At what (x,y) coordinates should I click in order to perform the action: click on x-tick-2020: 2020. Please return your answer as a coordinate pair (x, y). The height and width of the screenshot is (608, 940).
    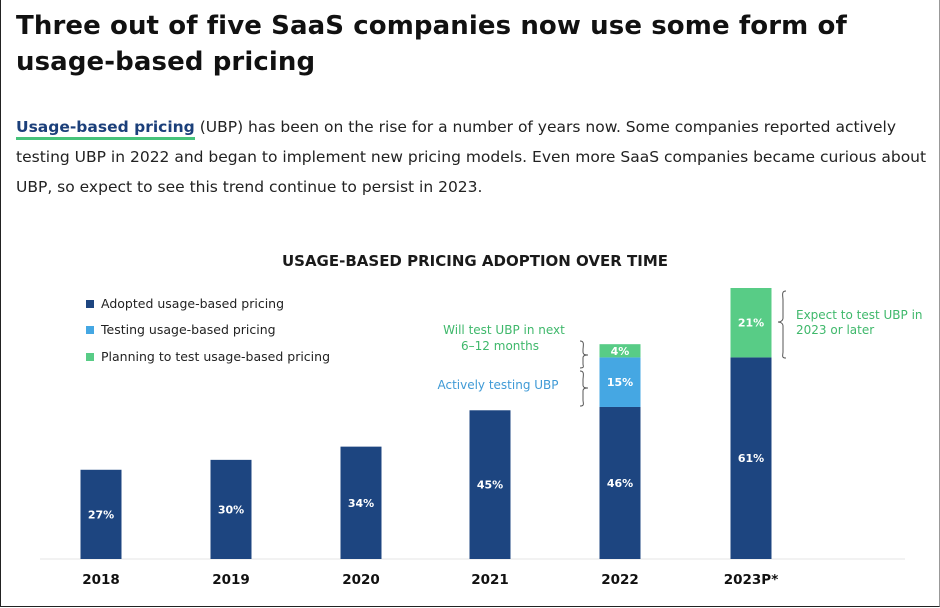
    Looking at the image, I should click on (361, 580).